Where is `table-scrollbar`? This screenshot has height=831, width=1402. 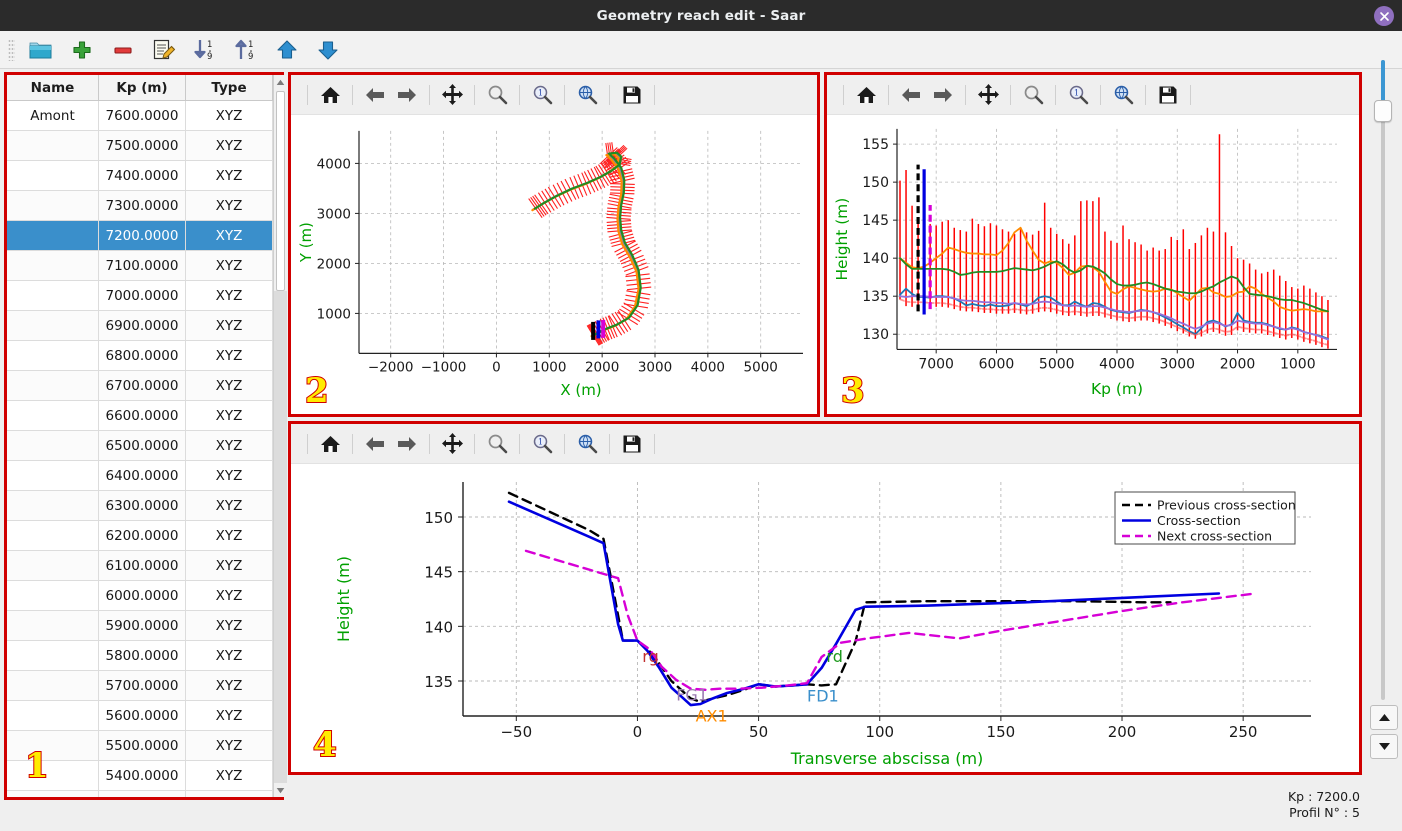
table-scrollbar is located at coordinates (280, 436).